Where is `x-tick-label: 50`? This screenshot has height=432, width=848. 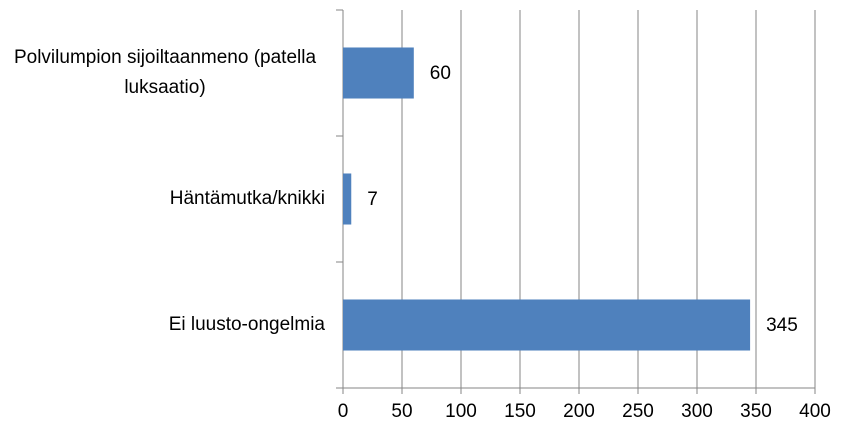 x-tick-label: 50 is located at coordinates (401, 411).